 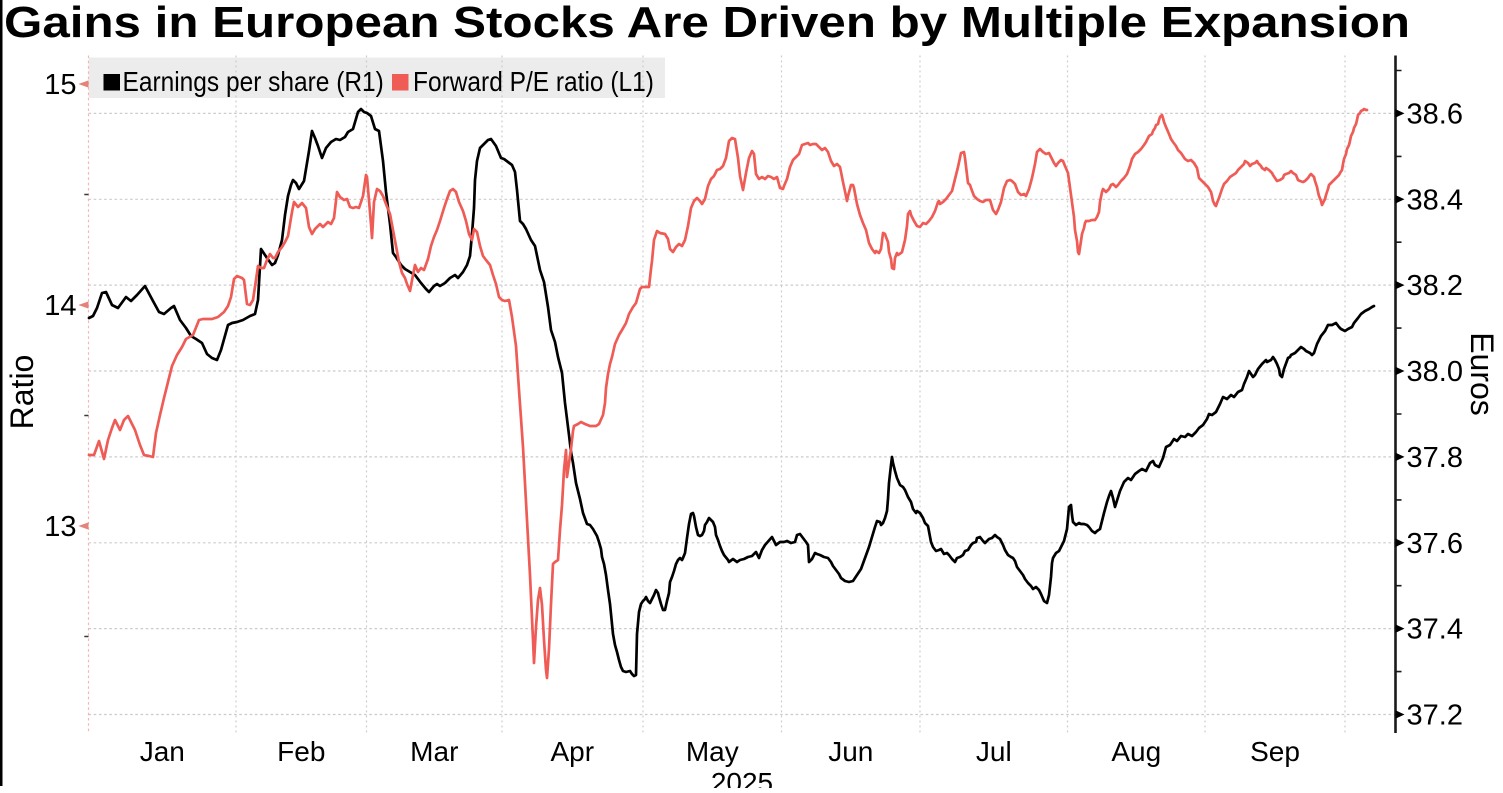 I want to click on svg-text: 13, so click(x=60, y=527).